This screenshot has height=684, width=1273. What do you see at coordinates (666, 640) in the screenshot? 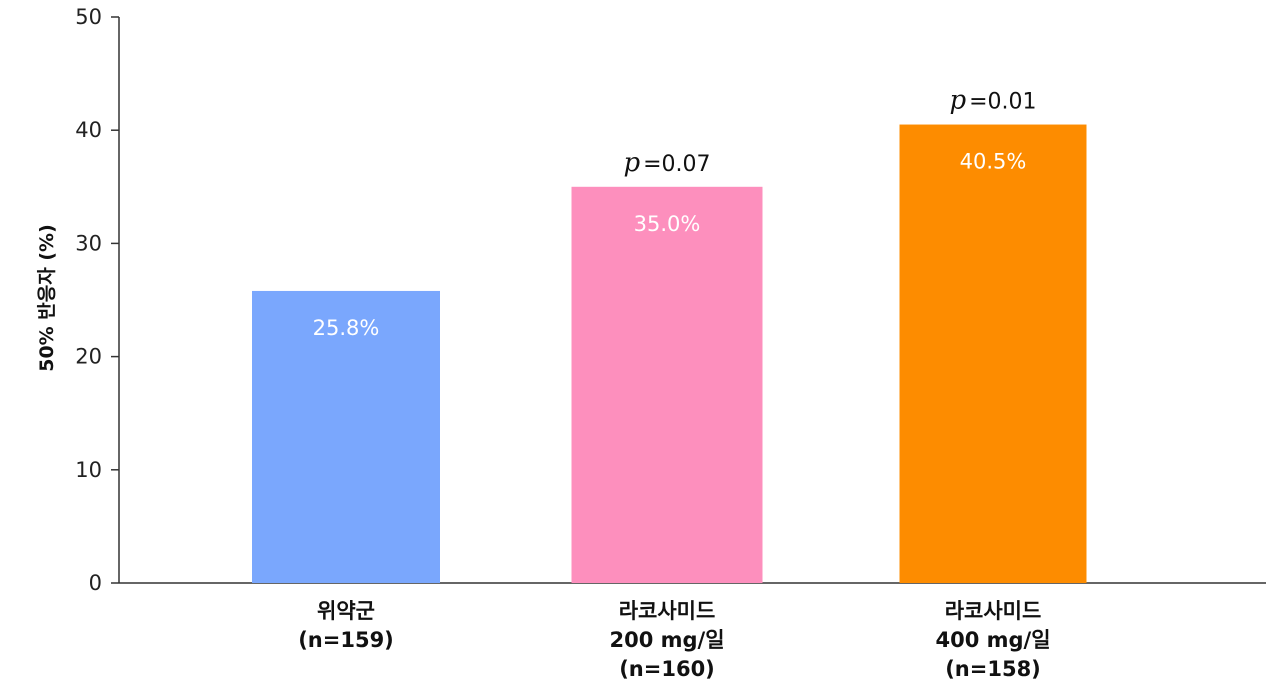
I see `category-label: 200 mg/일` at bounding box center [666, 640].